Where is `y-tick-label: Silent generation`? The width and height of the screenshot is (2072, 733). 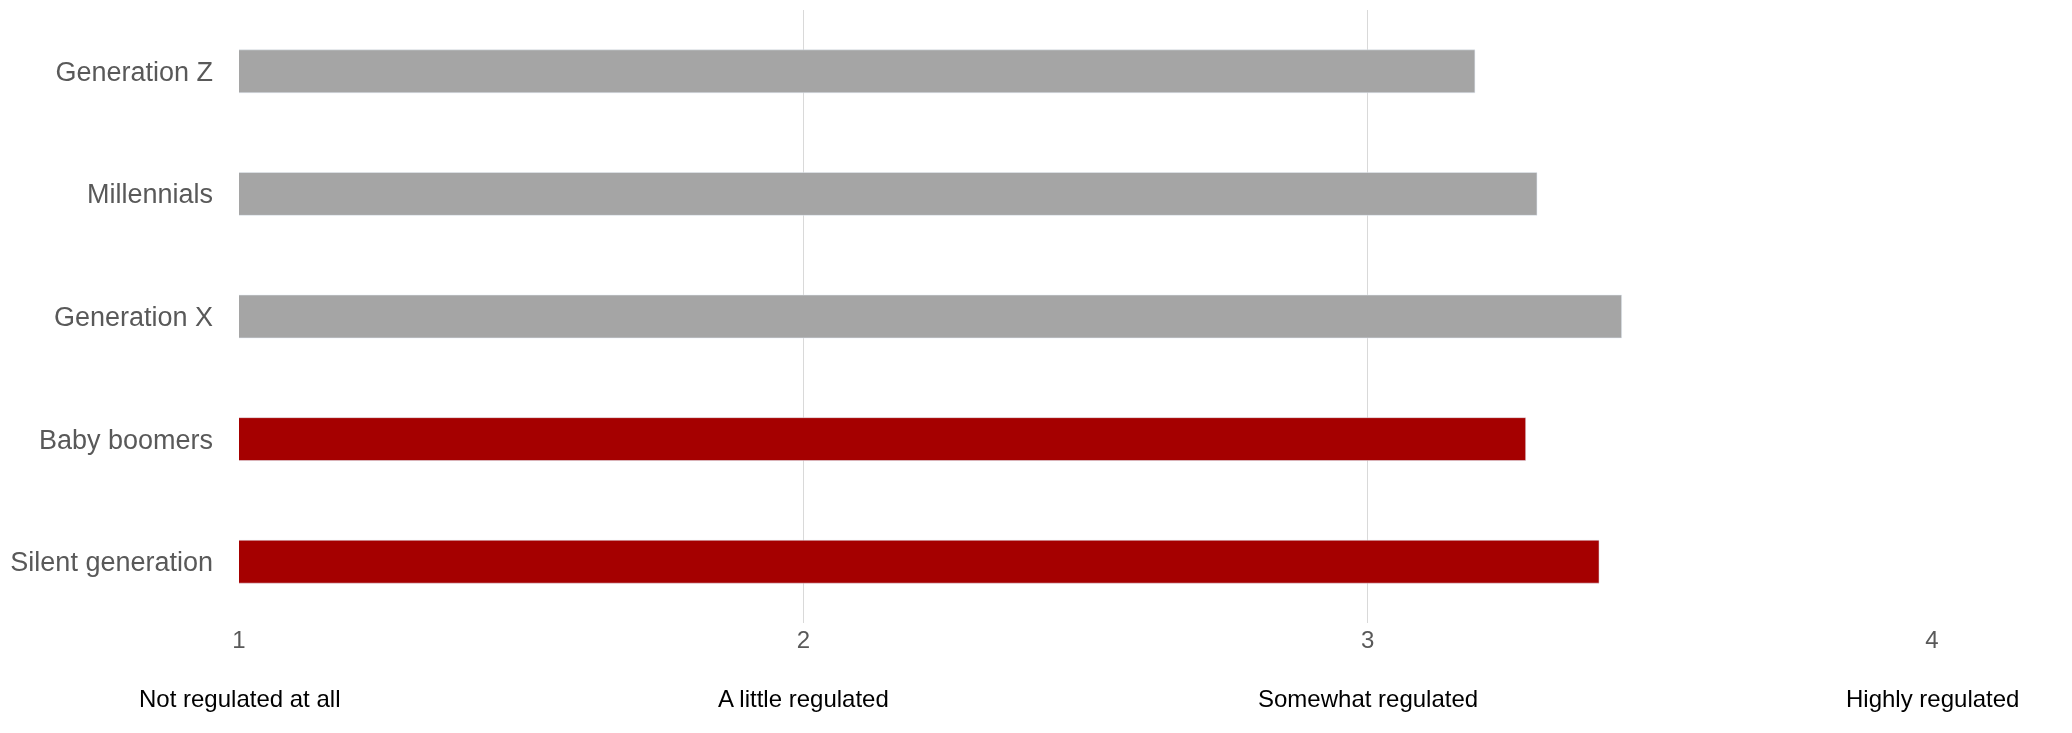
y-tick-label: Silent generation is located at coordinates (111, 562).